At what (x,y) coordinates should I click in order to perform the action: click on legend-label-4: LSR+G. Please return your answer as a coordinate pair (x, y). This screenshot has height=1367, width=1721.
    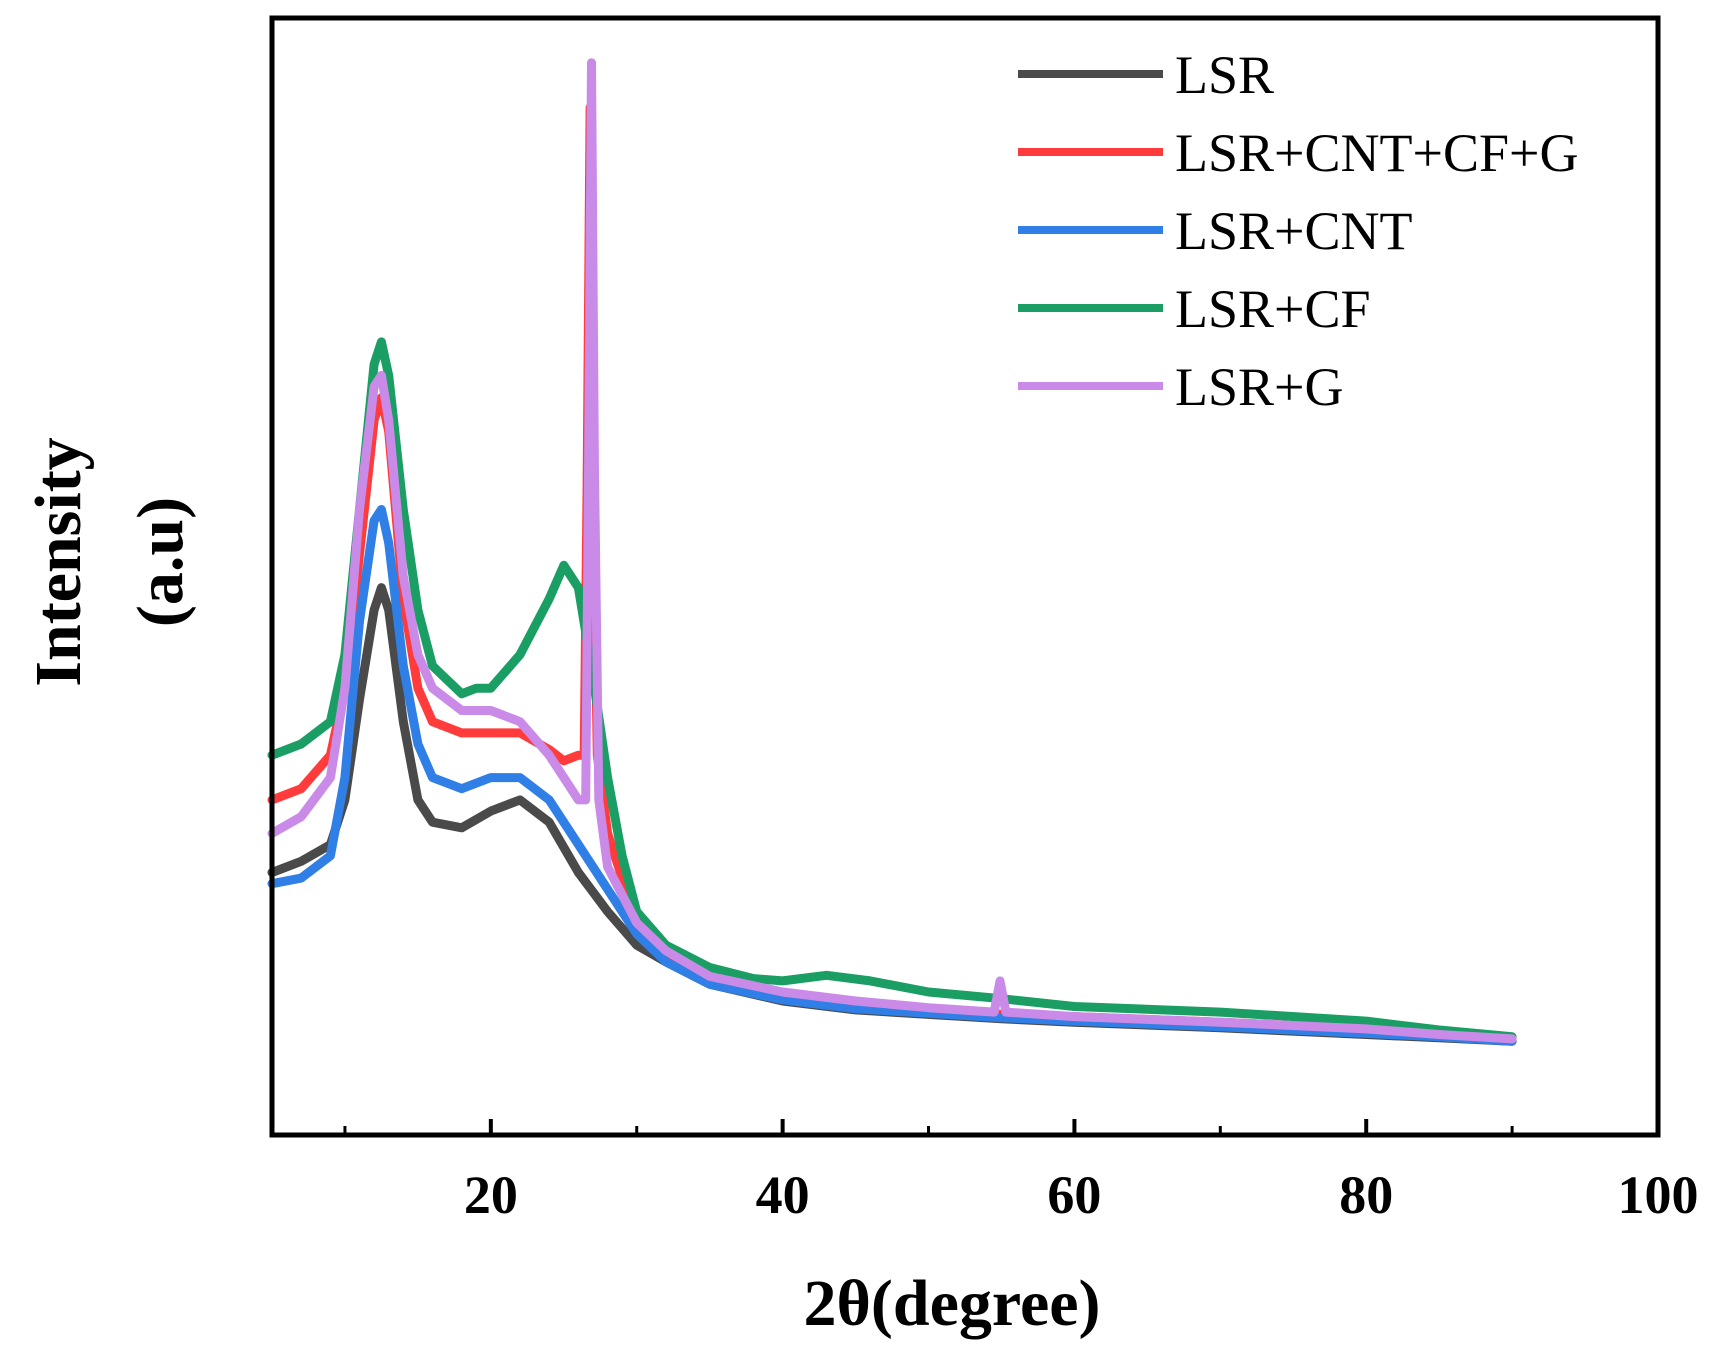
    Looking at the image, I should click on (1259, 387).